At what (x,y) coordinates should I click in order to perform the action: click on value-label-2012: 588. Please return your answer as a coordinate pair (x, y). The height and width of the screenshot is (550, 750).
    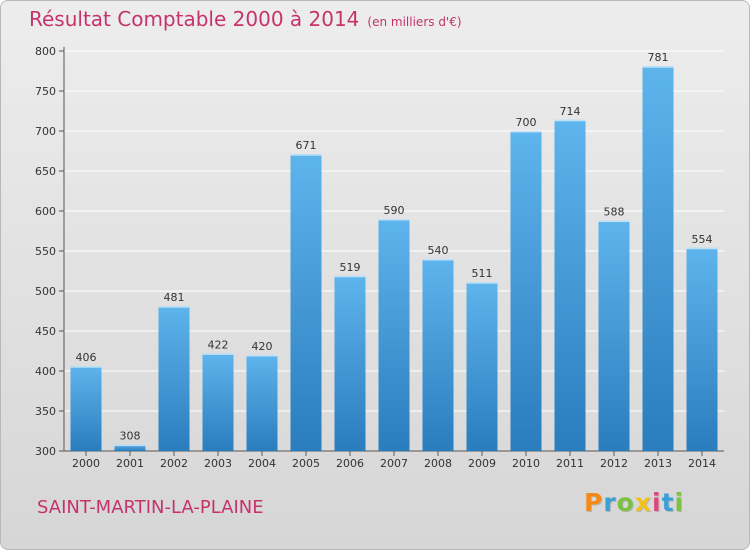
    Looking at the image, I should click on (614, 212).